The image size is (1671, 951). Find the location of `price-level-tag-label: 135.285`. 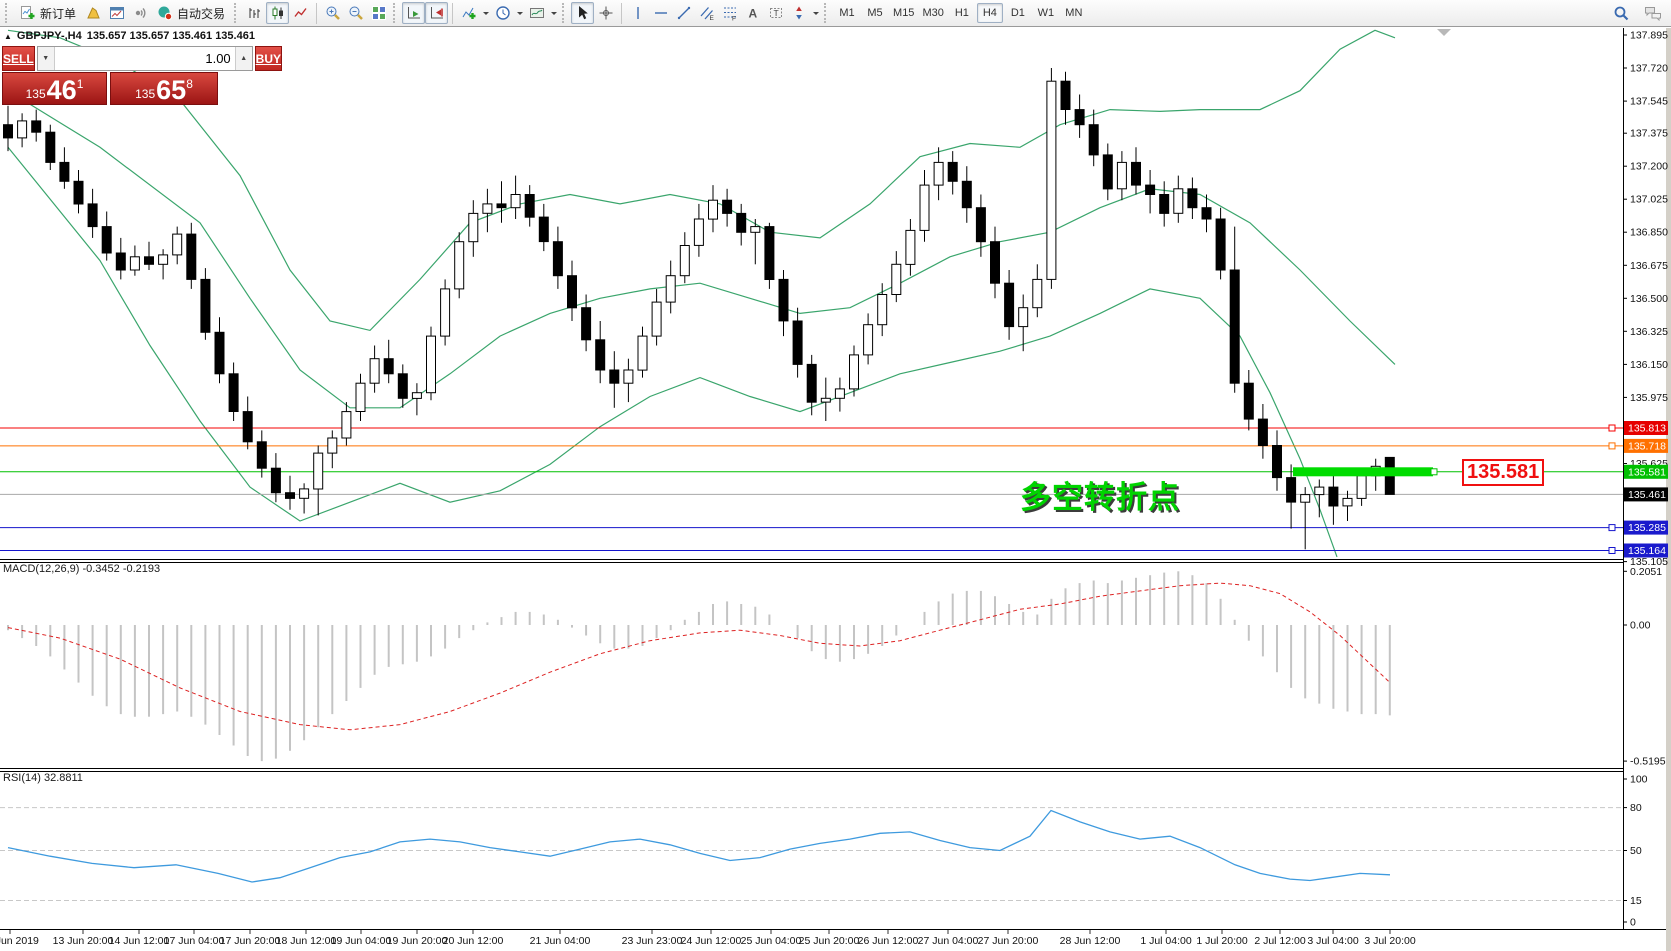

price-level-tag-label: 135.285 is located at coordinates (1647, 528).